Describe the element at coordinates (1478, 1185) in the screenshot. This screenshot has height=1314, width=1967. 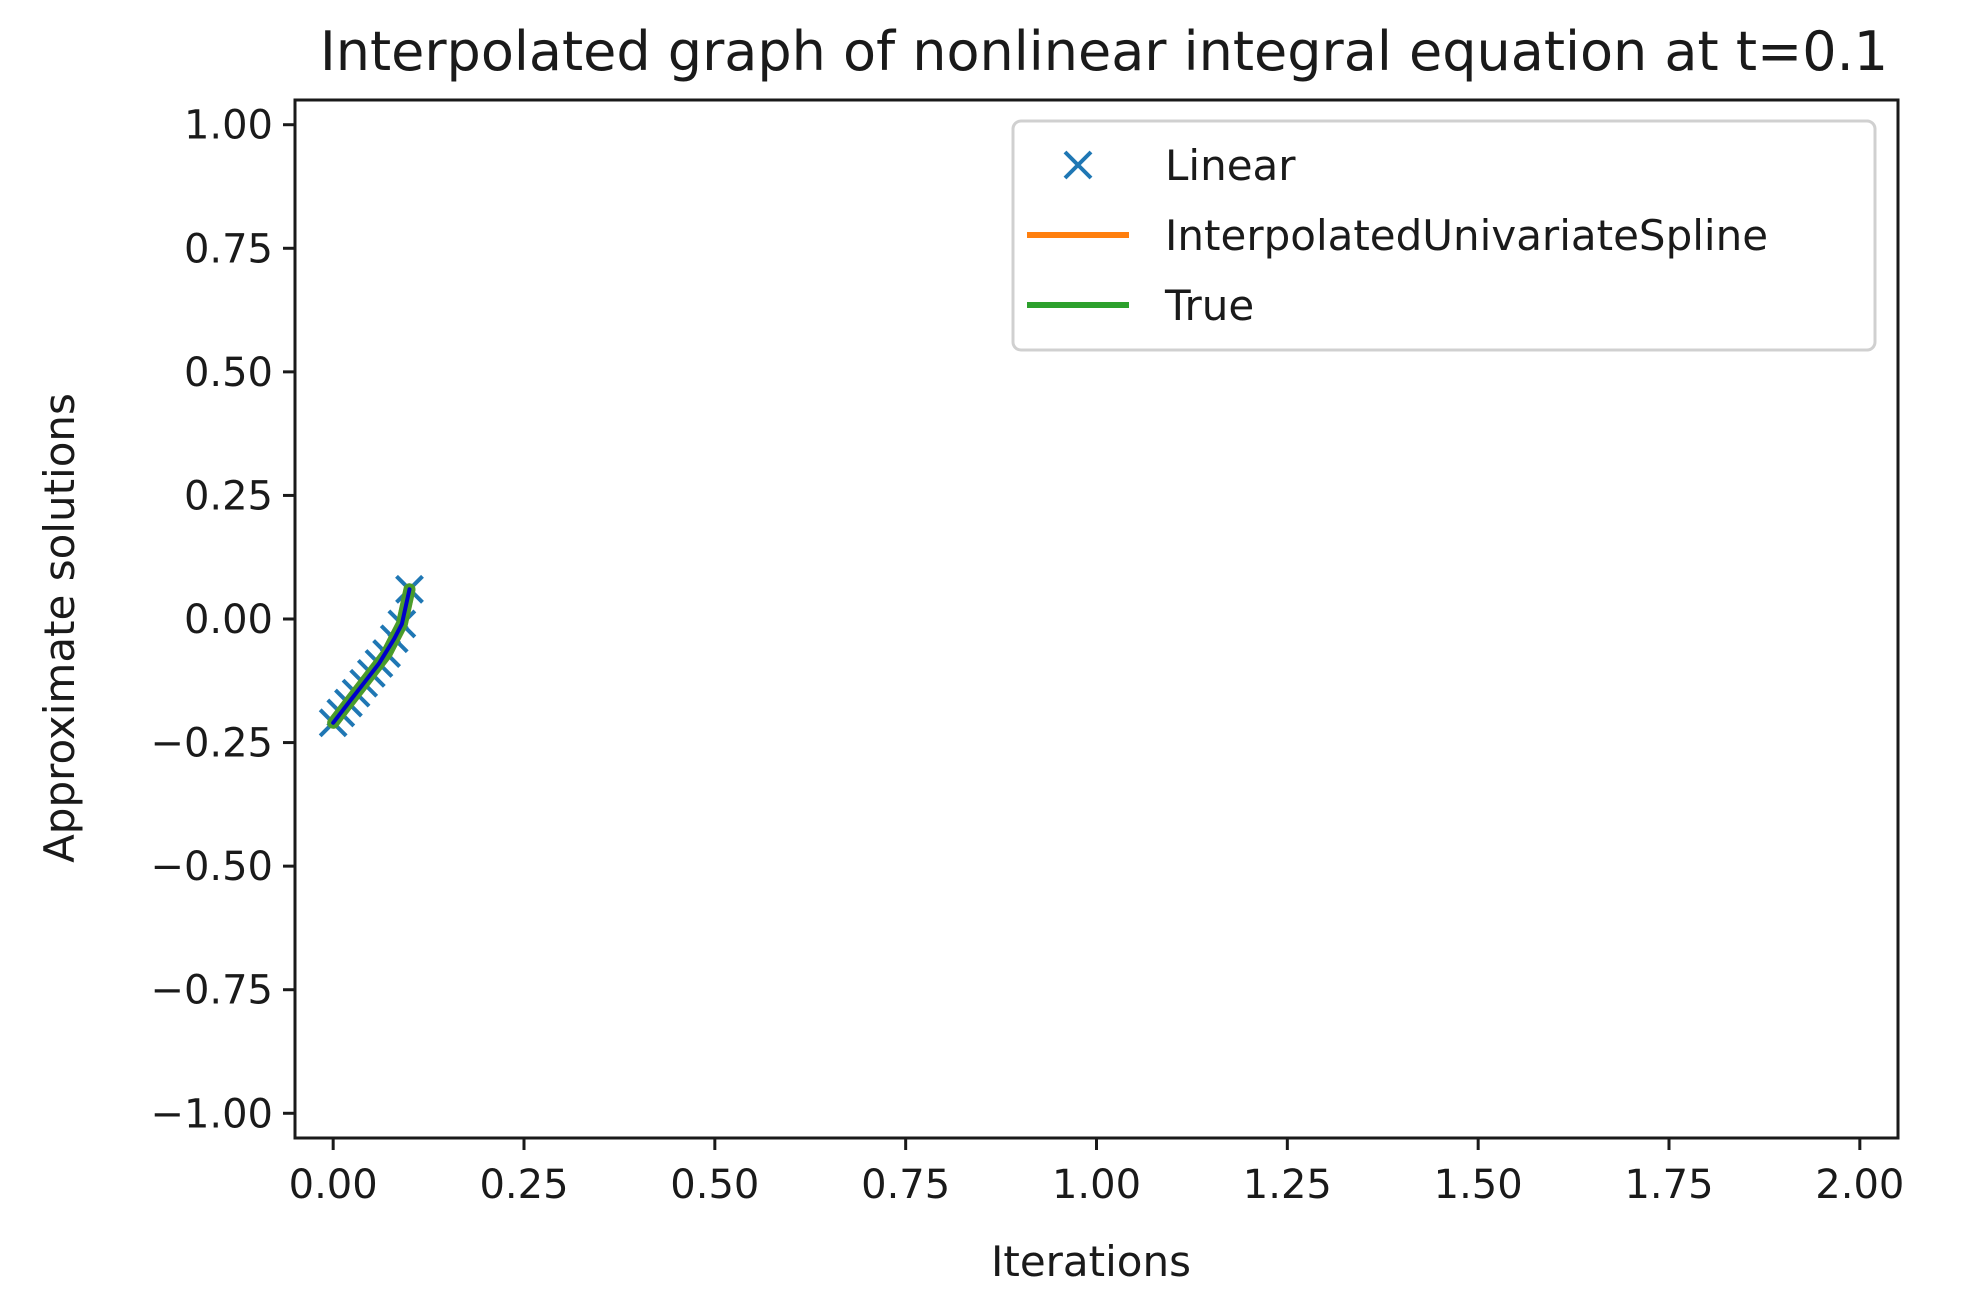
I see `x-tick-label: 1.50` at that location.